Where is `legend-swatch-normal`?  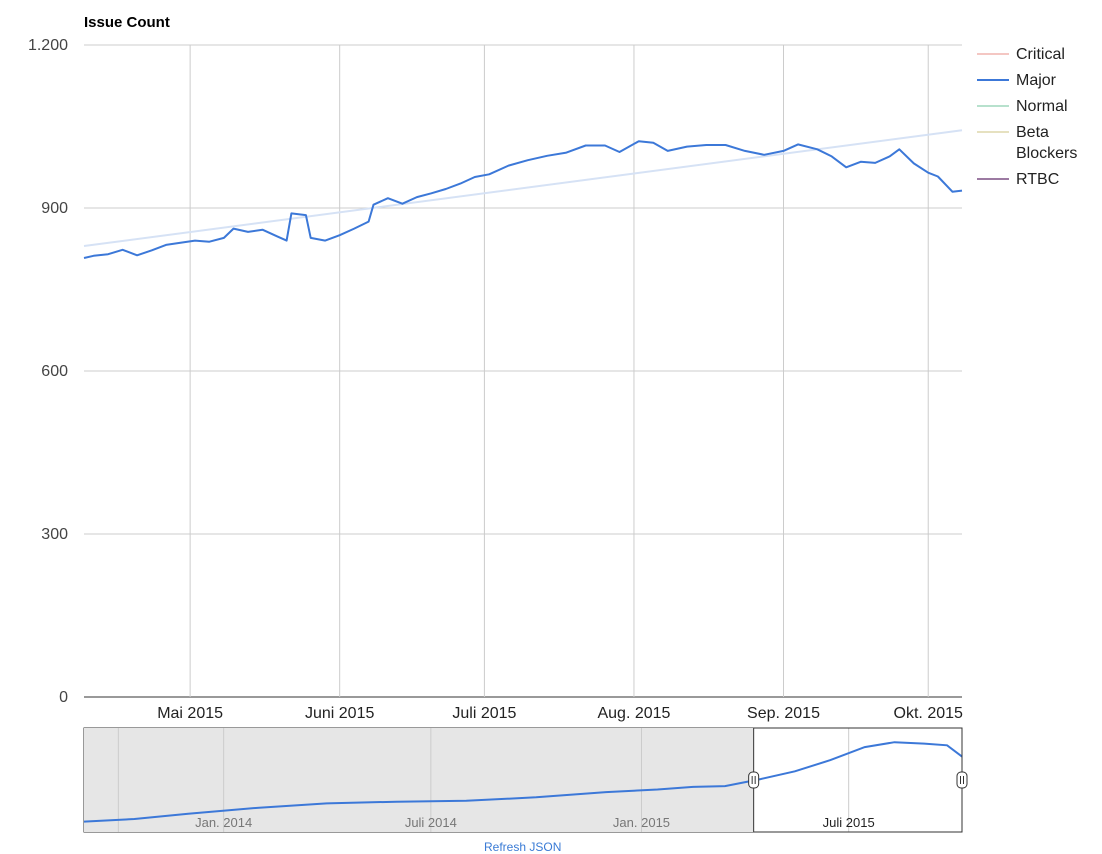 legend-swatch-normal is located at coordinates (993, 106).